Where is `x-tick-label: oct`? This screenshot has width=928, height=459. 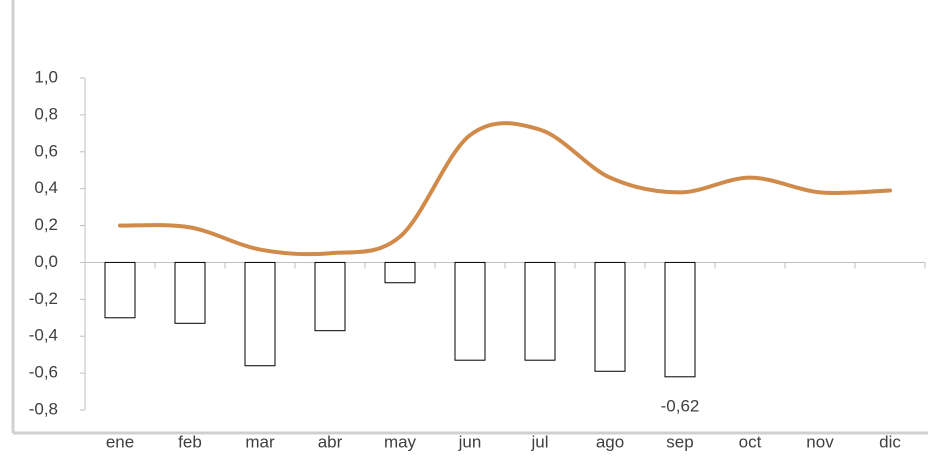 x-tick-label: oct is located at coordinates (750, 441).